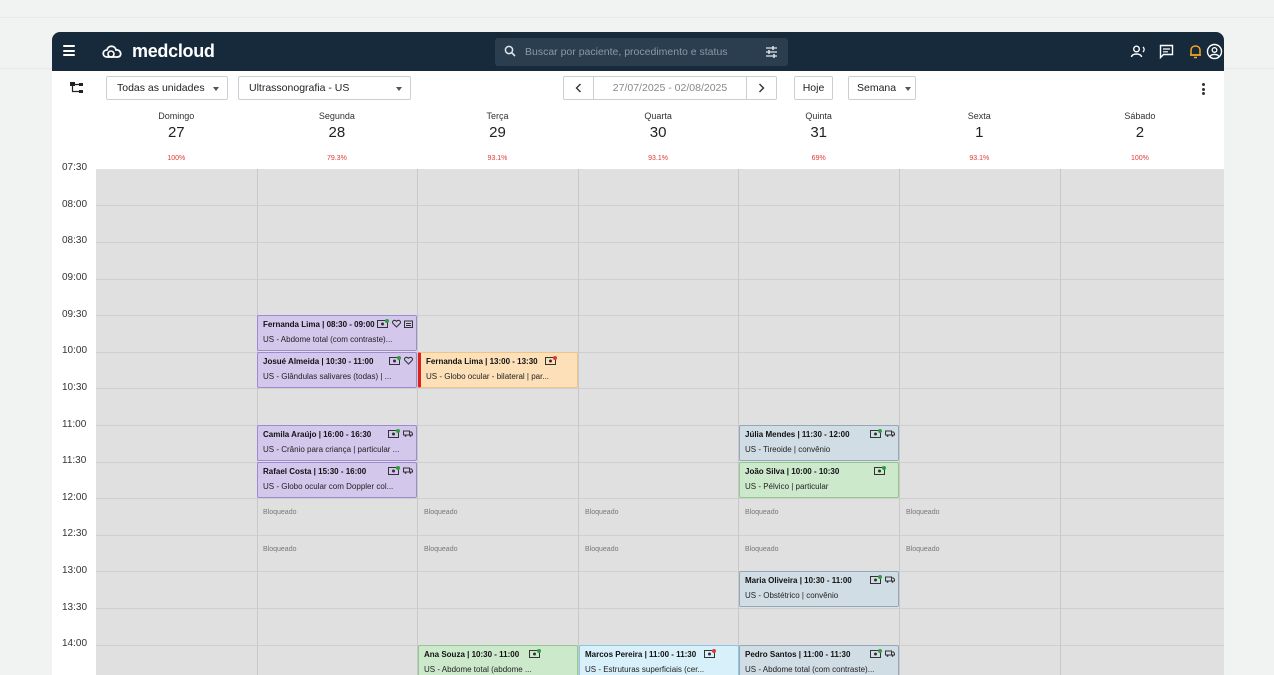 The height and width of the screenshot is (675, 1274). What do you see at coordinates (337, 123) in the screenshot?
I see `day-header: Segunda 28` at bounding box center [337, 123].